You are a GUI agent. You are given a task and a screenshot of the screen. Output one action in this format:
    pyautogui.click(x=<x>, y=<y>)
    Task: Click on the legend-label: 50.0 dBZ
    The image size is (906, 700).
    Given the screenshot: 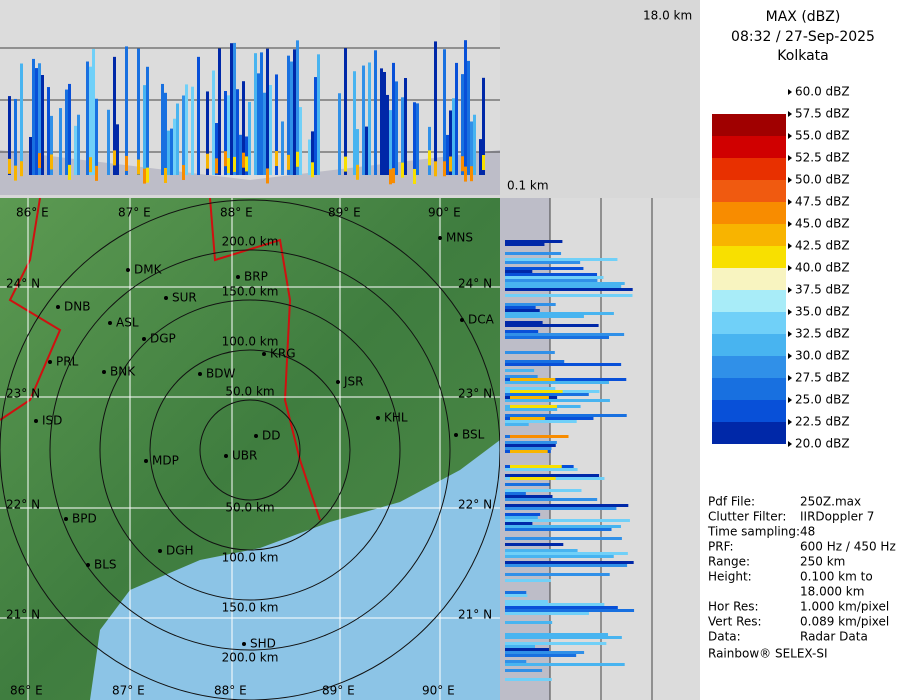 What is the action you would take?
    pyautogui.click(x=822, y=180)
    